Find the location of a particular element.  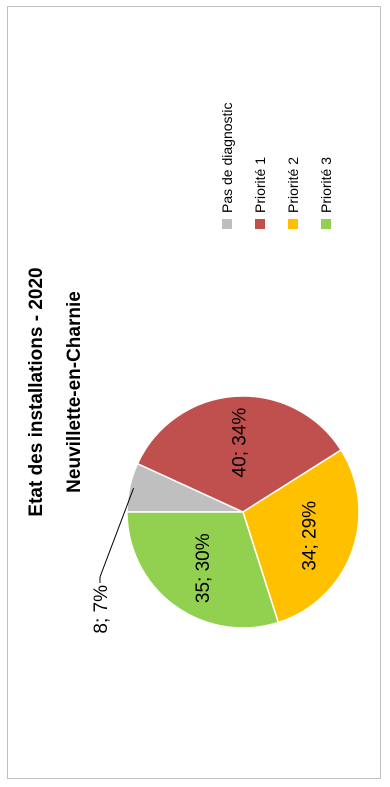

legend-label-priorite-1: Priorité 1 is located at coordinates (260, 185).